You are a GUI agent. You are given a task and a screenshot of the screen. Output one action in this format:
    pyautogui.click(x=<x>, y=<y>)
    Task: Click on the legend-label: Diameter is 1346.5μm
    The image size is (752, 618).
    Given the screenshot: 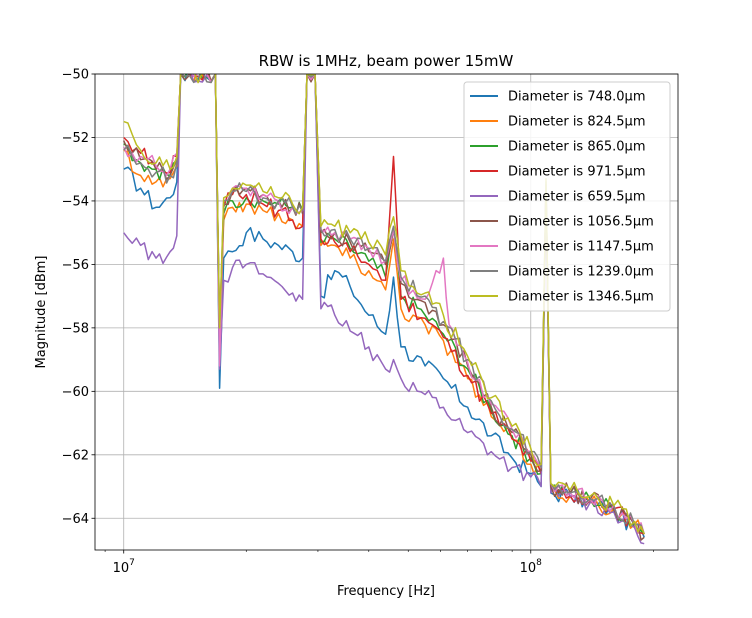 What is the action you would take?
    pyautogui.click(x=581, y=297)
    